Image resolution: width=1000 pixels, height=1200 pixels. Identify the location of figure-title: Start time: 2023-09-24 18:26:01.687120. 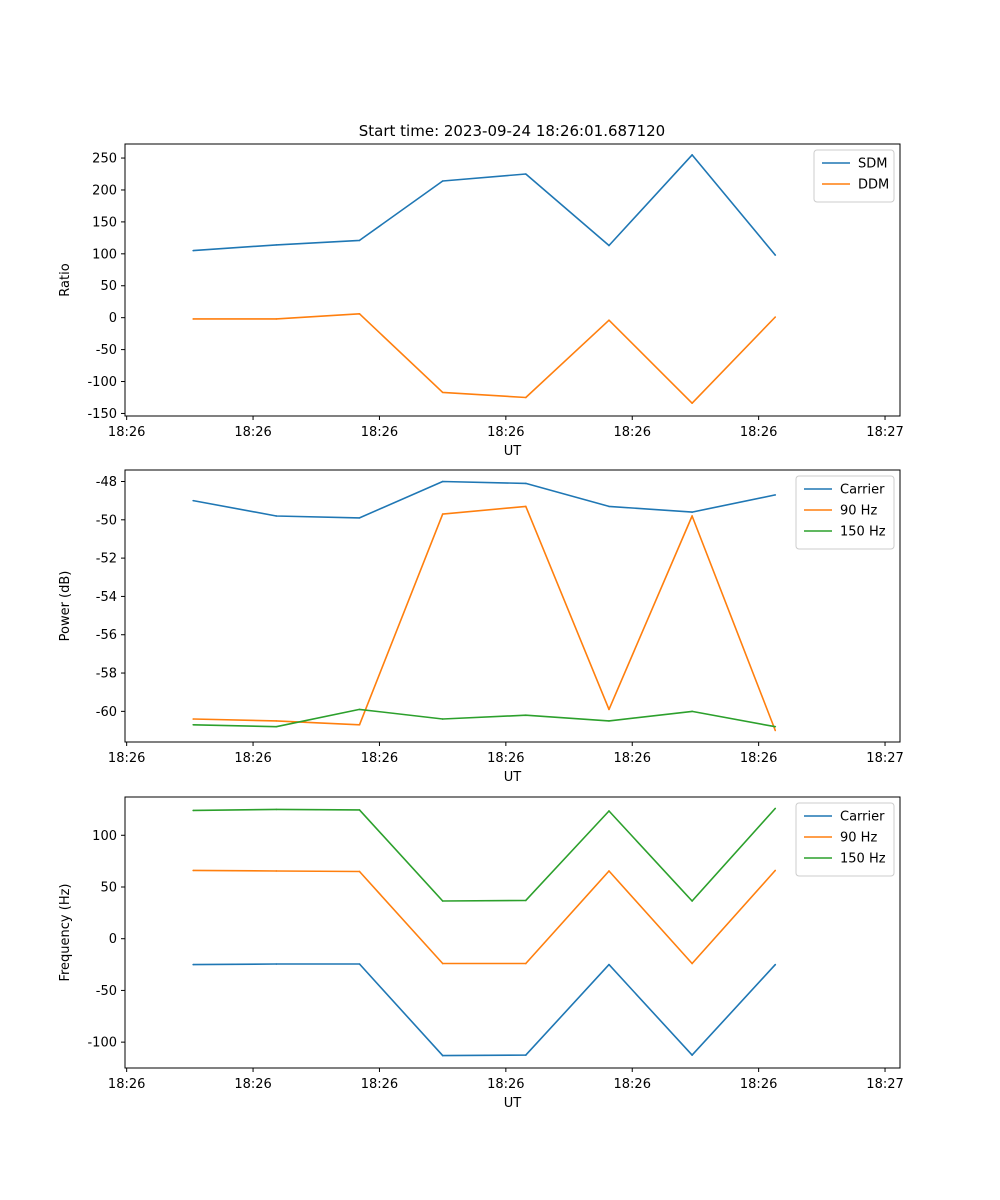
(512, 131).